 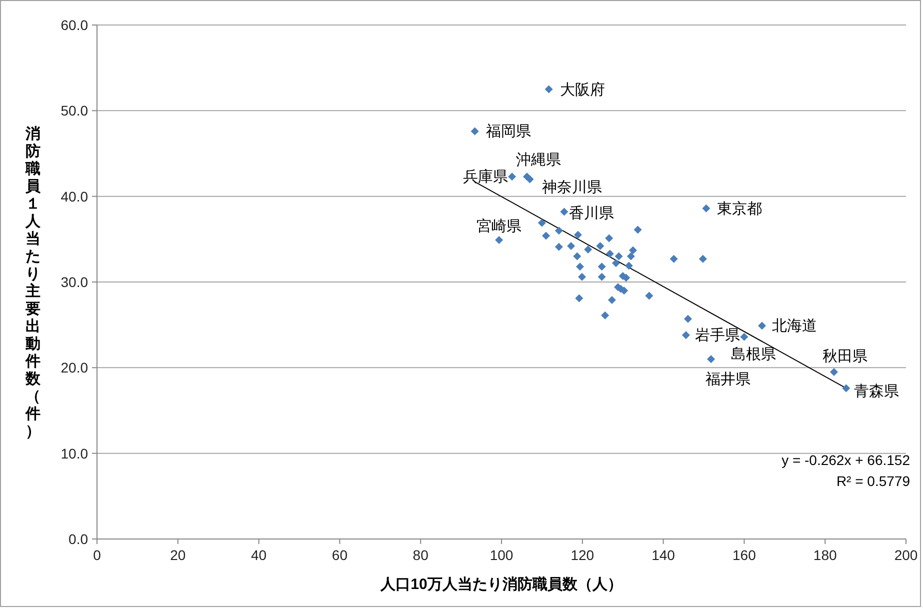 I want to click on x-tick-label: 20, so click(x=178, y=555).